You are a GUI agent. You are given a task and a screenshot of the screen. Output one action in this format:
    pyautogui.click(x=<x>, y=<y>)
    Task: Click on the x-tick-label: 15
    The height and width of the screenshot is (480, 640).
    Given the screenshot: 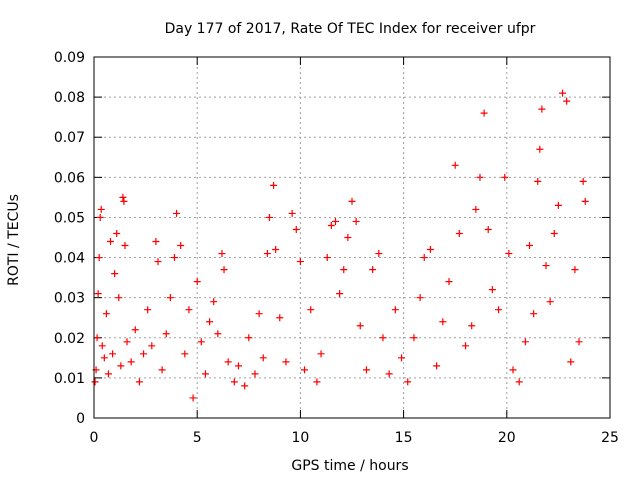 What is the action you would take?
    pyautogui.click(x=404, y=438)
    